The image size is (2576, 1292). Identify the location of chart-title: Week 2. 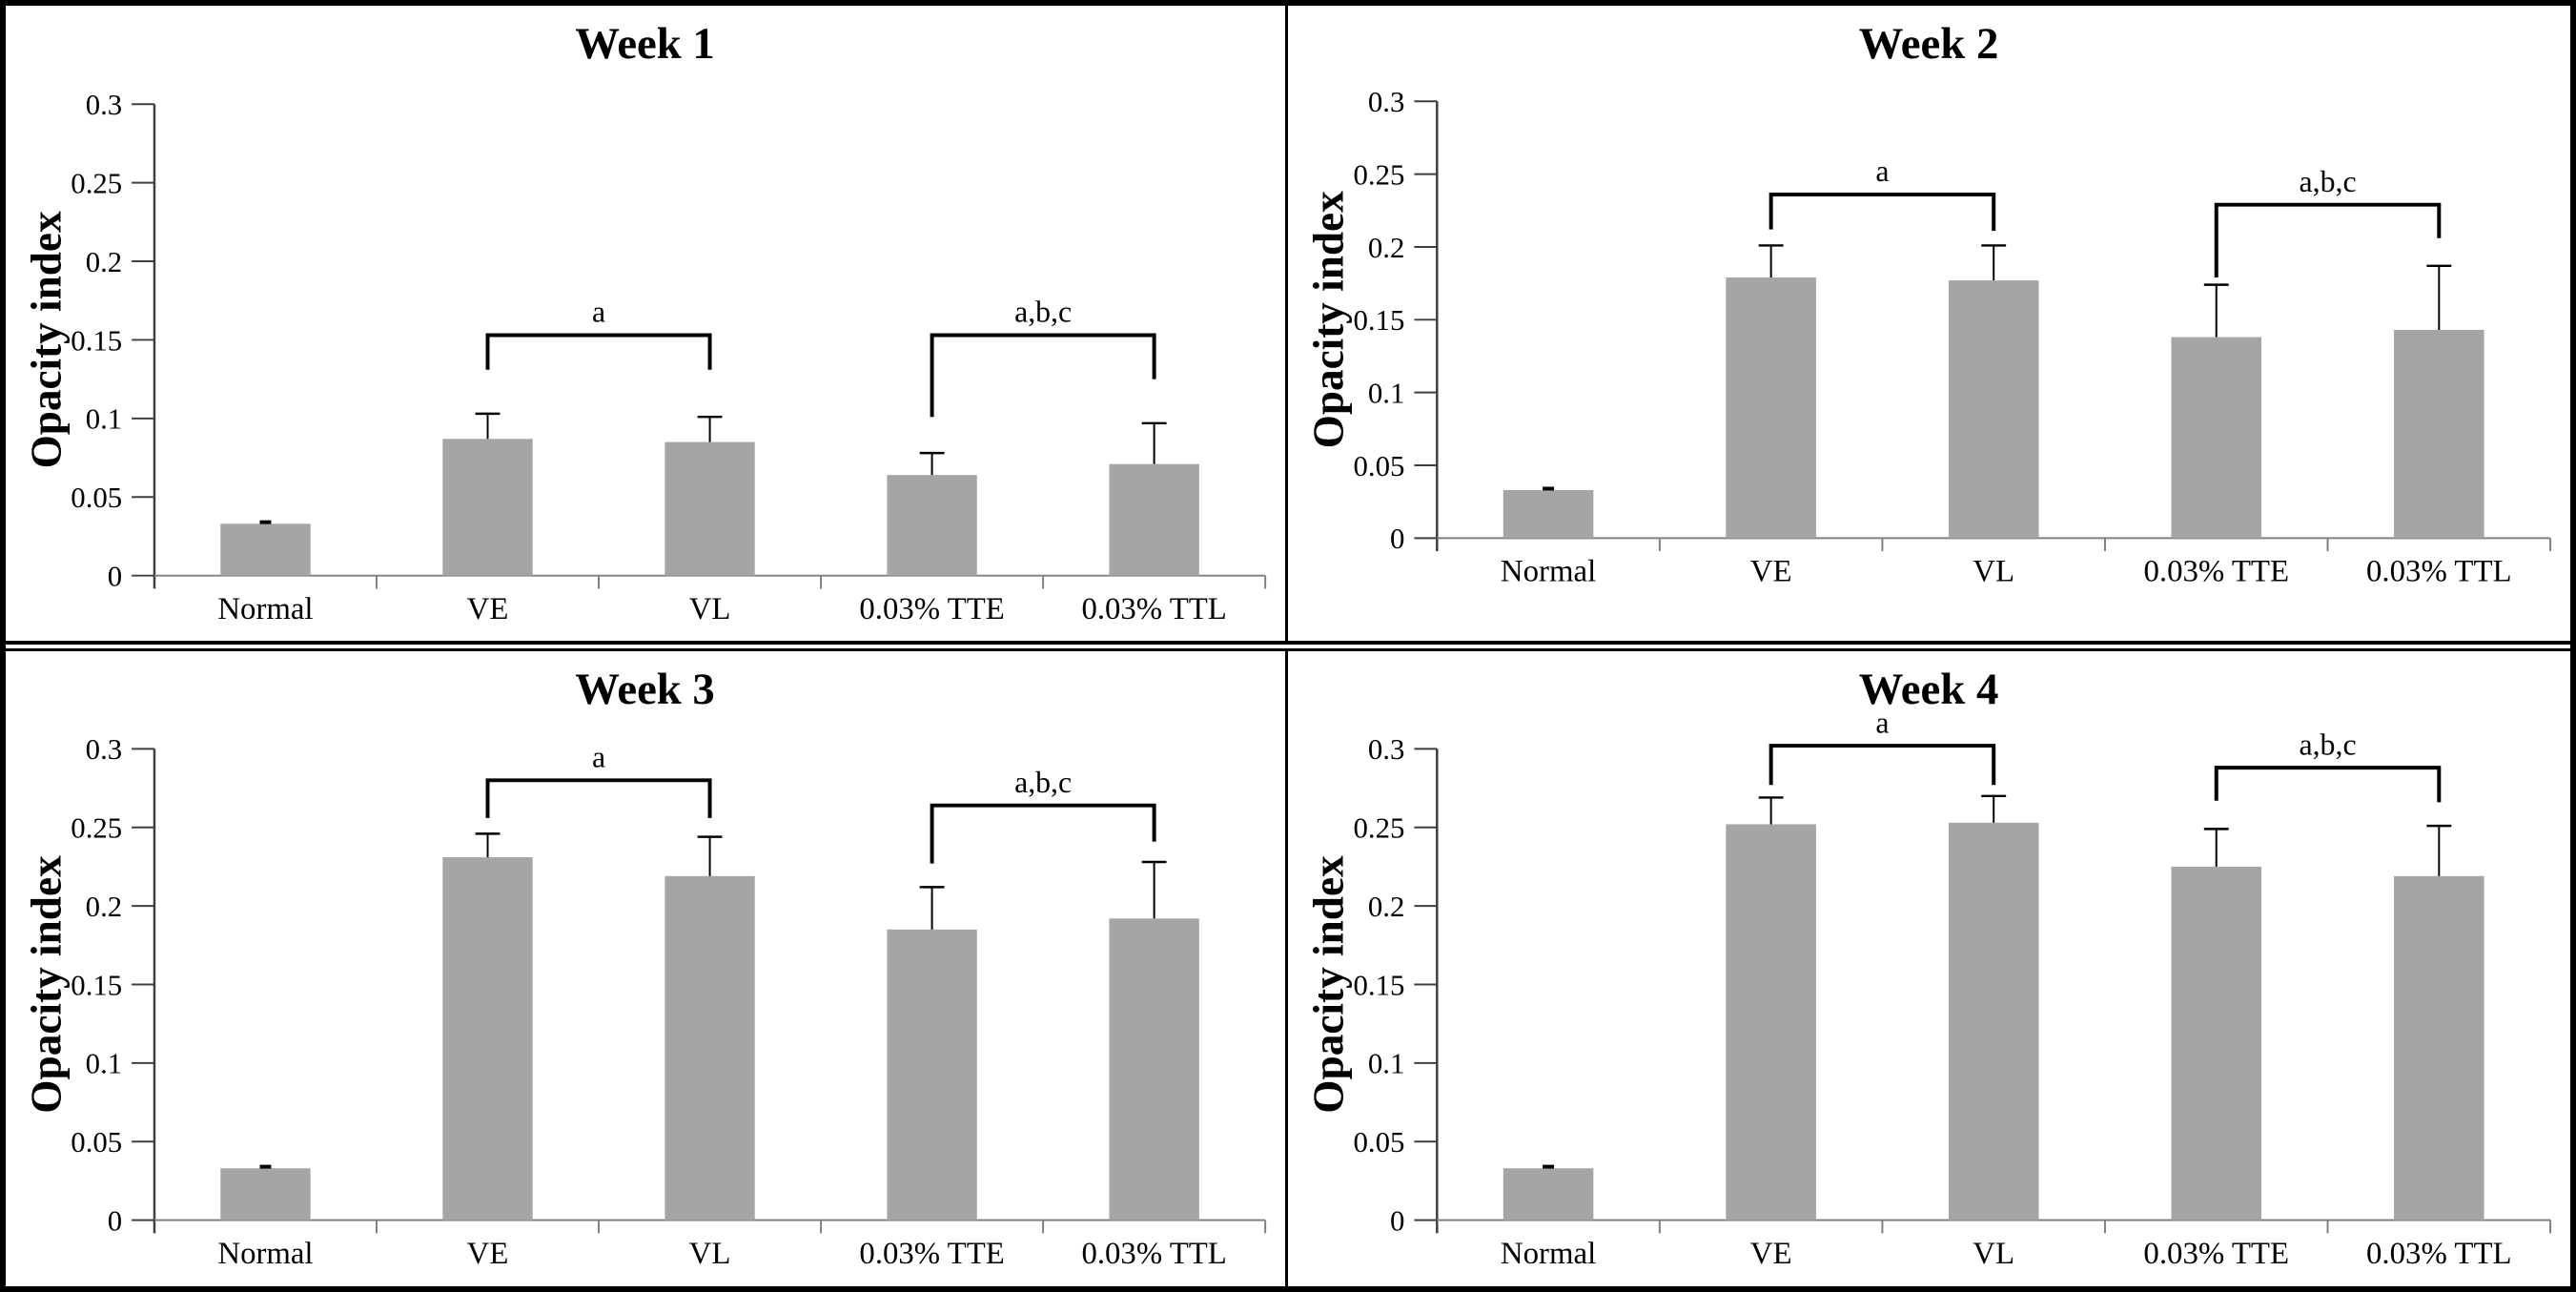
(1929, 44).